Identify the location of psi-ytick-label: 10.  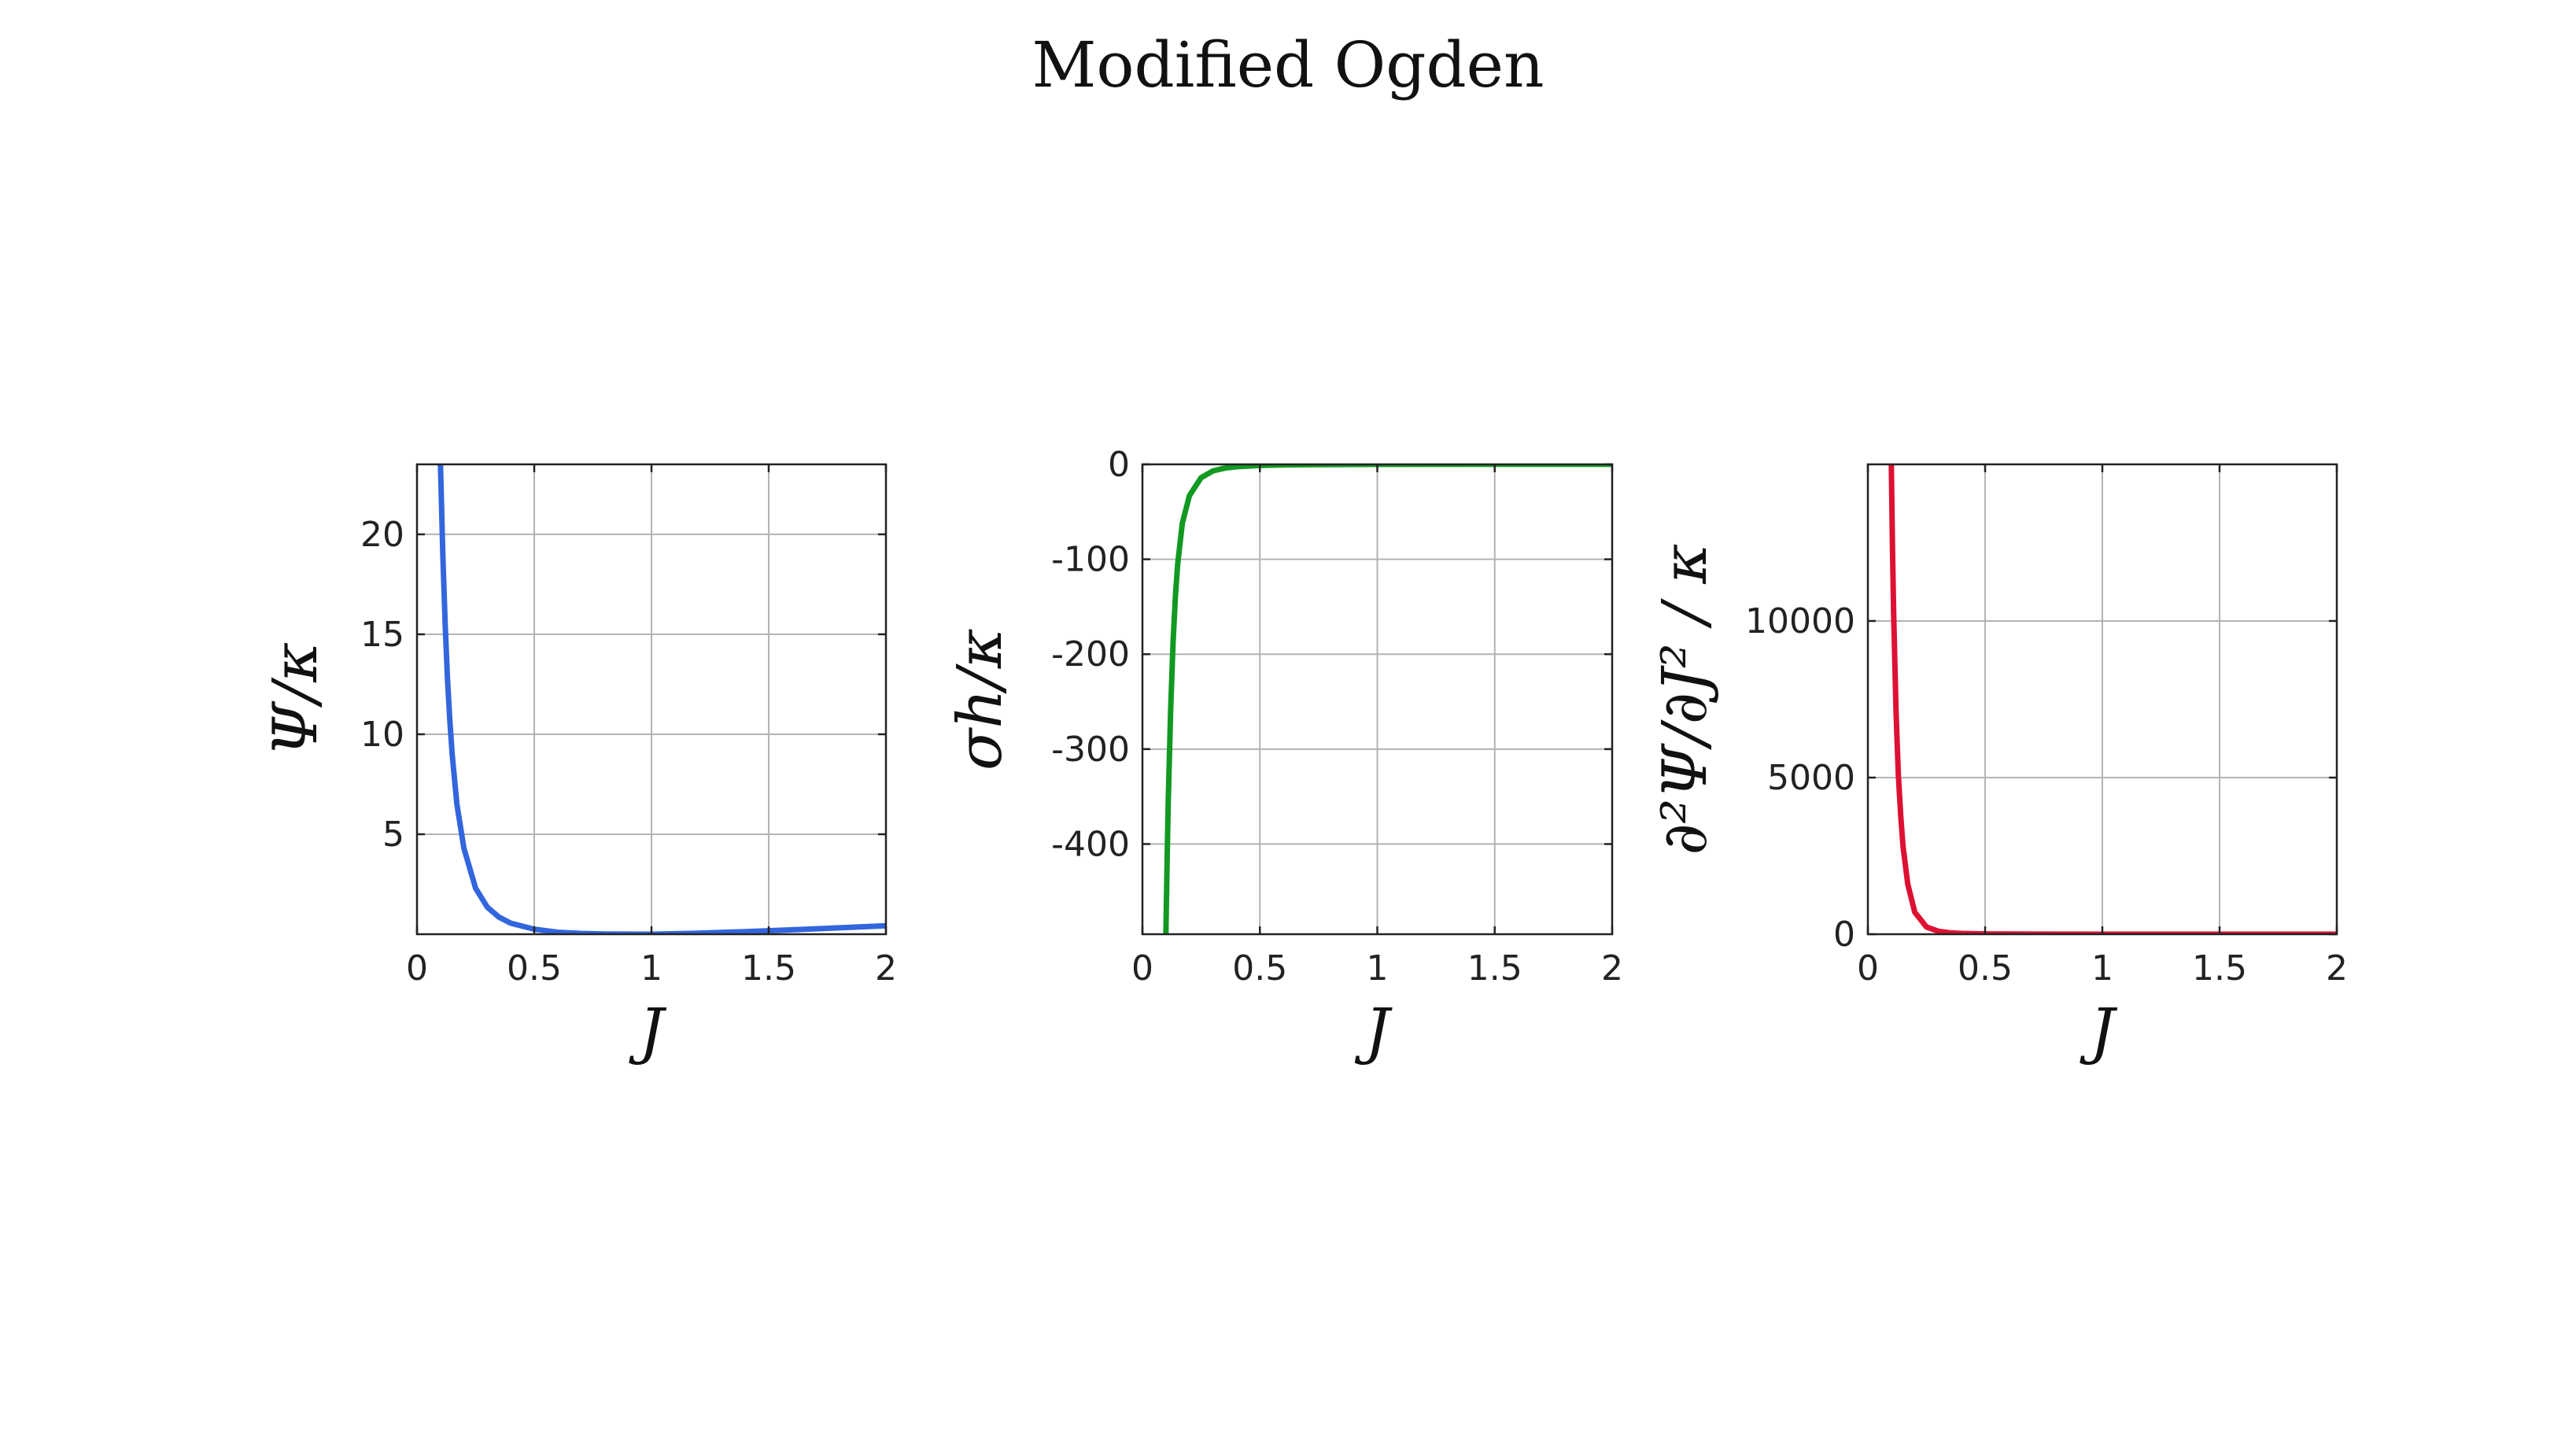
(382, 735).